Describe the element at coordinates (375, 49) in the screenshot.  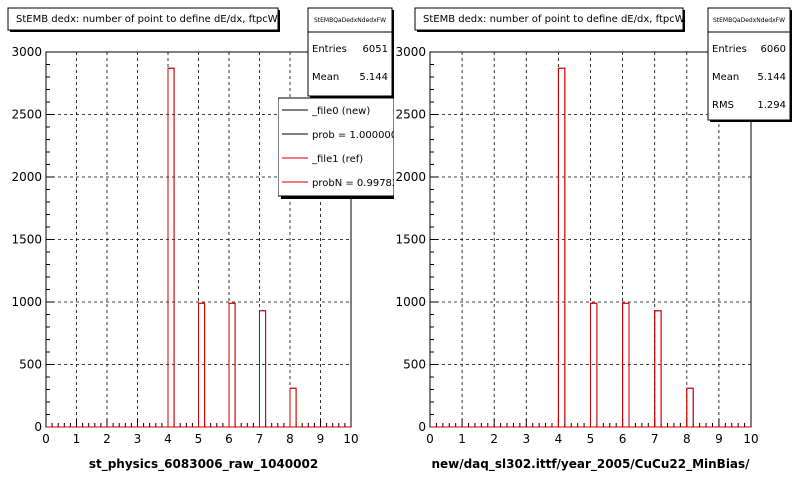
I see `stats-value: 6051` at that location.